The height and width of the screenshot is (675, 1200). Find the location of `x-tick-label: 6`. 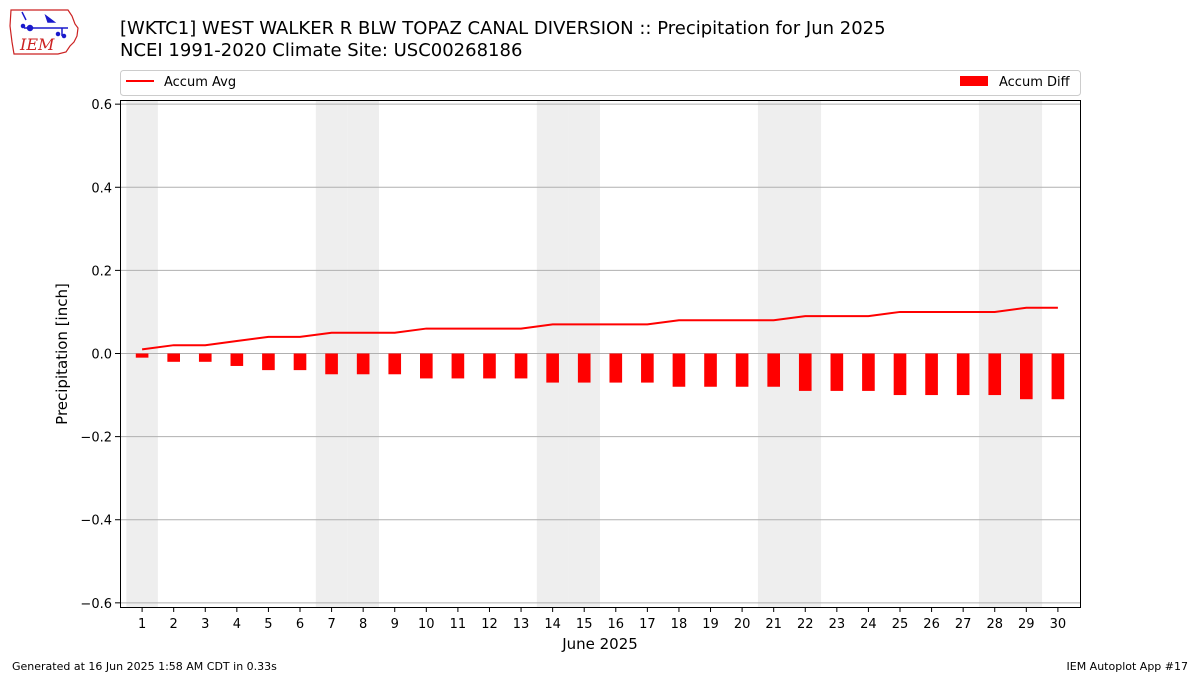

x-tick-label: 6 is located at coordinates (300, 624).